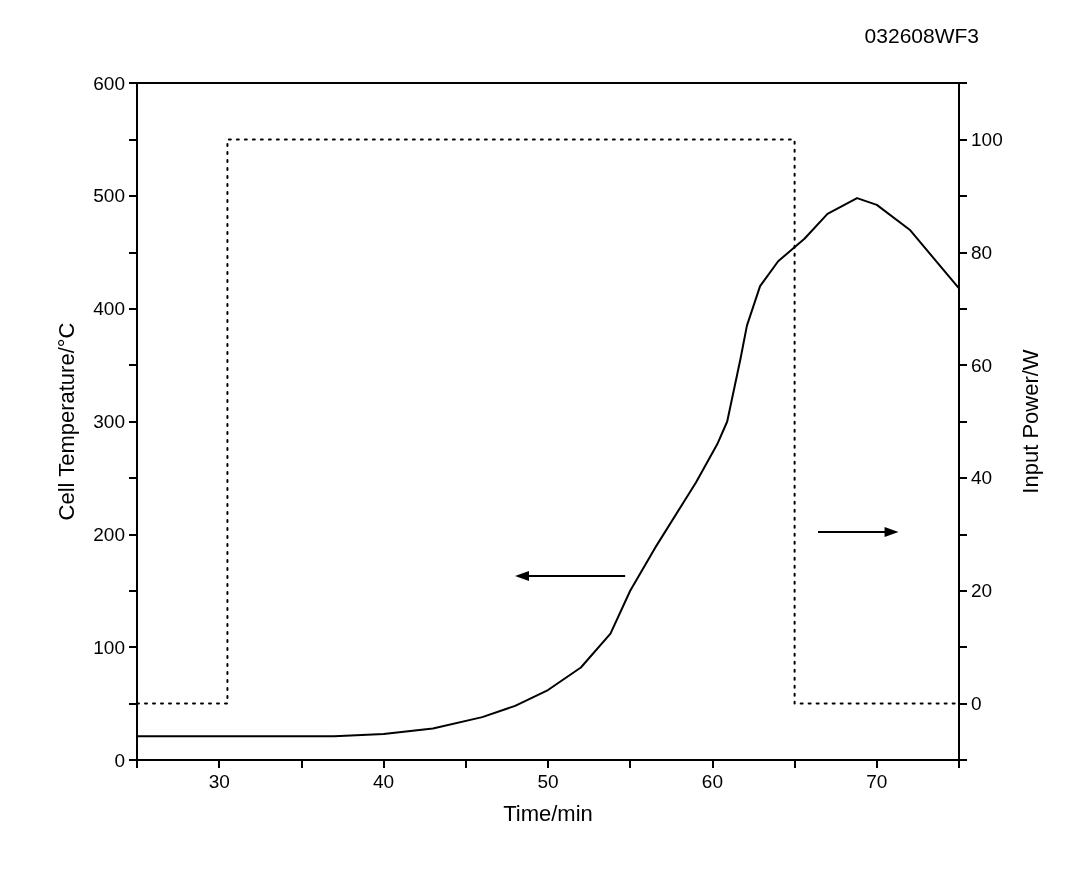 The height and width of the screenshot is (871, 1087). What do you see at coordinates (712, 781) in the screenshot?
I see `x-tick-label: 60` at bounding box center [712, 781].